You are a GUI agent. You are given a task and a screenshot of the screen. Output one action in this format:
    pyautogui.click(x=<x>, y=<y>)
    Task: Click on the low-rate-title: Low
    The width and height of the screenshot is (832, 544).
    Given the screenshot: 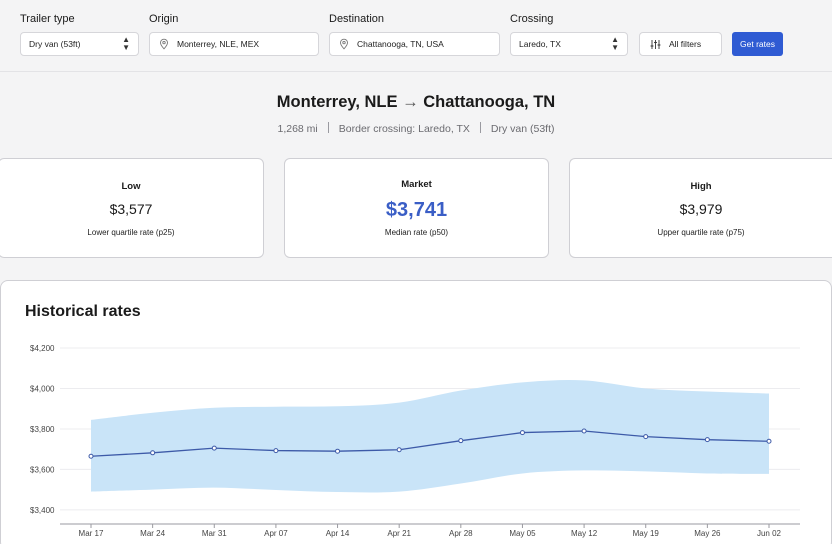 What is the action you would take?
    pyautogui.click(x=131, y=186)
    